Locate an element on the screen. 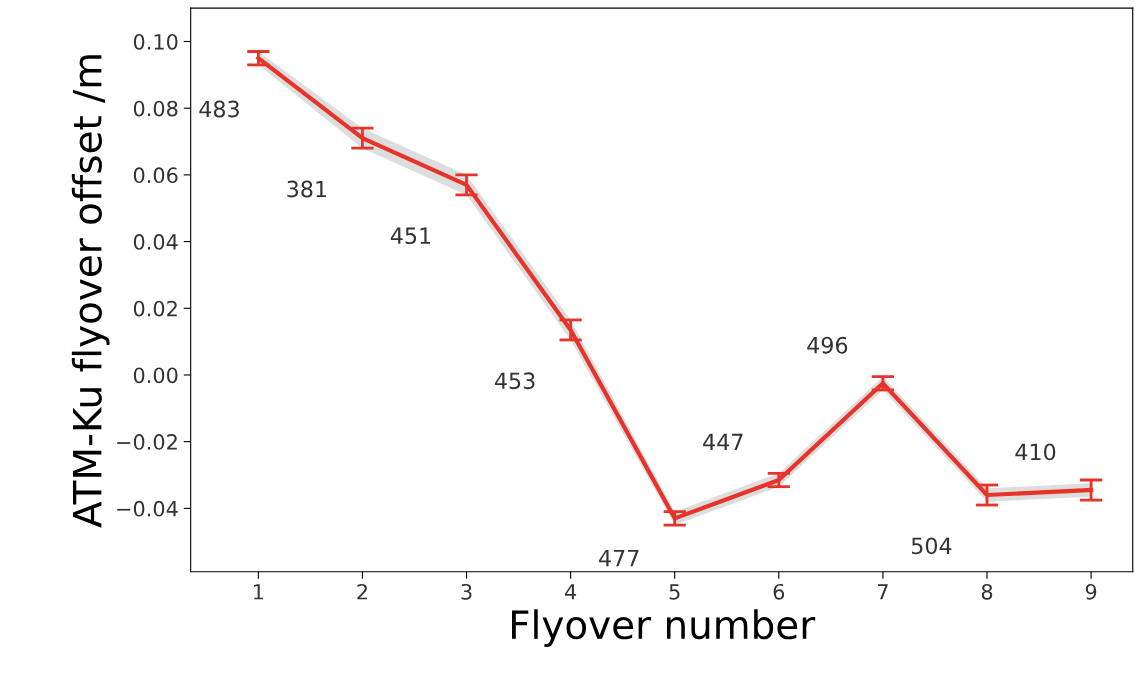 The height and width of the screenshot is (679, 1135). annotation: 483 is located at coordinates (219, 109).